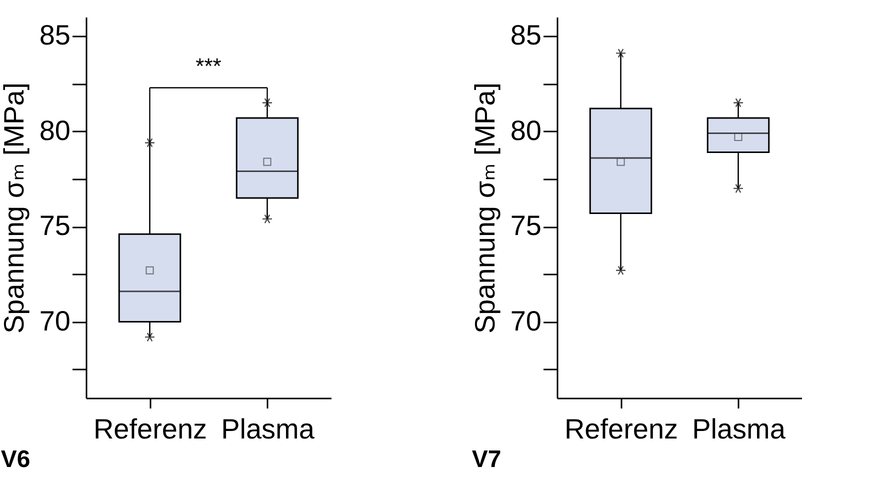 The image size is (872, 479). Describe the element at coordinates (15, 459) in the screenshot. I see `text: V6` at that location.